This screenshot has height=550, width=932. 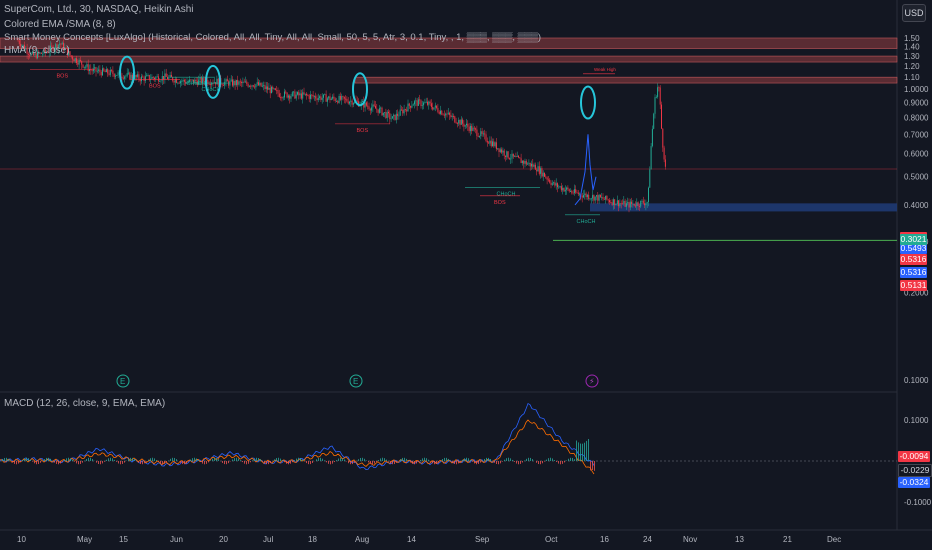 What do you see at coordinates (21, 539) in the screenshot?
I see `time-tick: 10` at bounding box center [21, 539].